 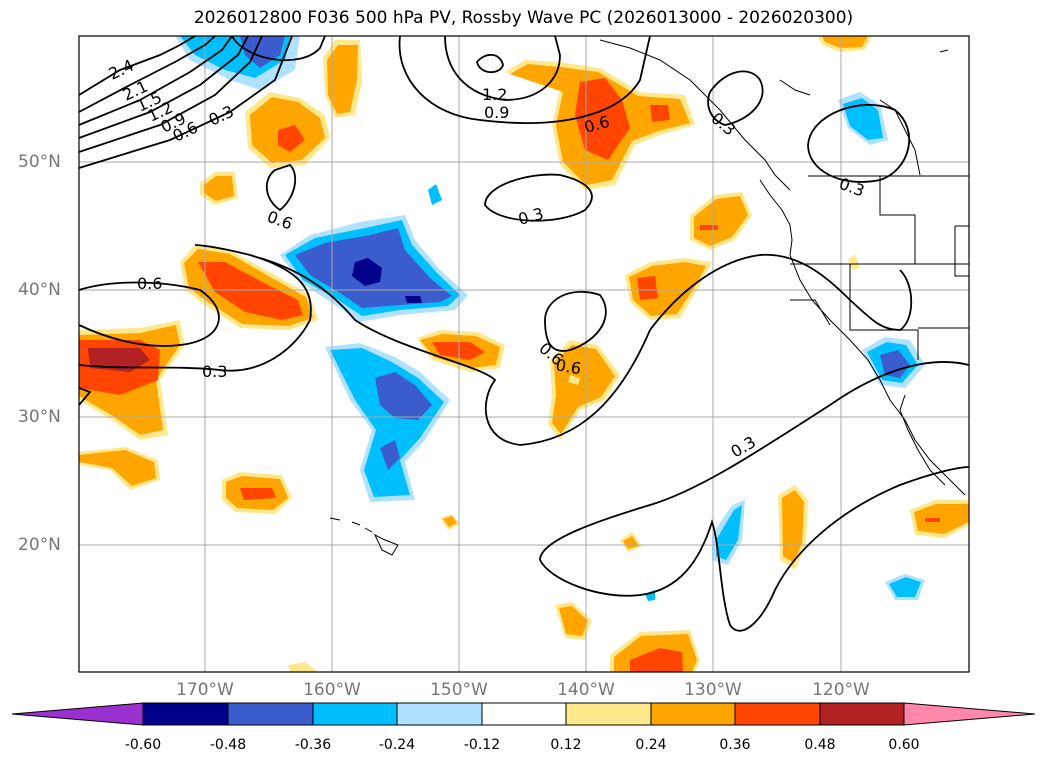 I want to click on contour-label: 1.2, so click(x=494, y=94).